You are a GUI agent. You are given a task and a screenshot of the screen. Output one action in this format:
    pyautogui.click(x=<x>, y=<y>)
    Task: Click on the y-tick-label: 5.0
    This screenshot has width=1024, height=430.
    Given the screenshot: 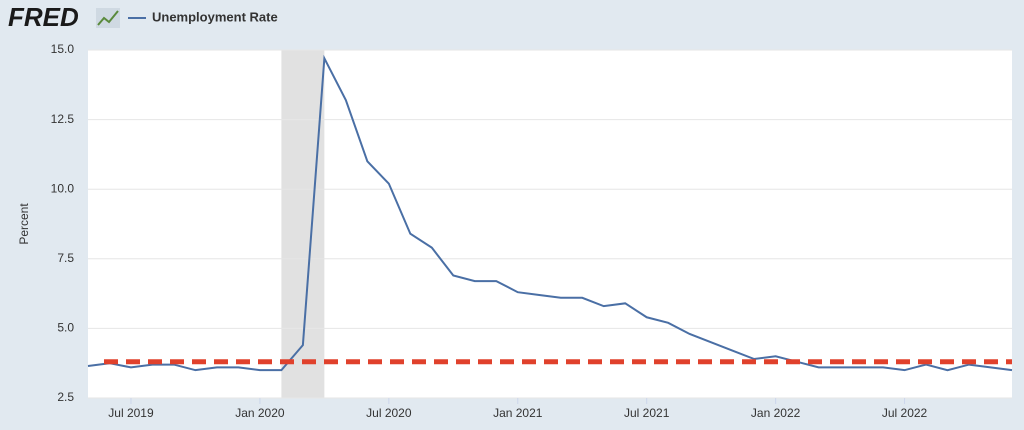 What is the action you would take?
    pyautogui.click(x=65, y=328)
    